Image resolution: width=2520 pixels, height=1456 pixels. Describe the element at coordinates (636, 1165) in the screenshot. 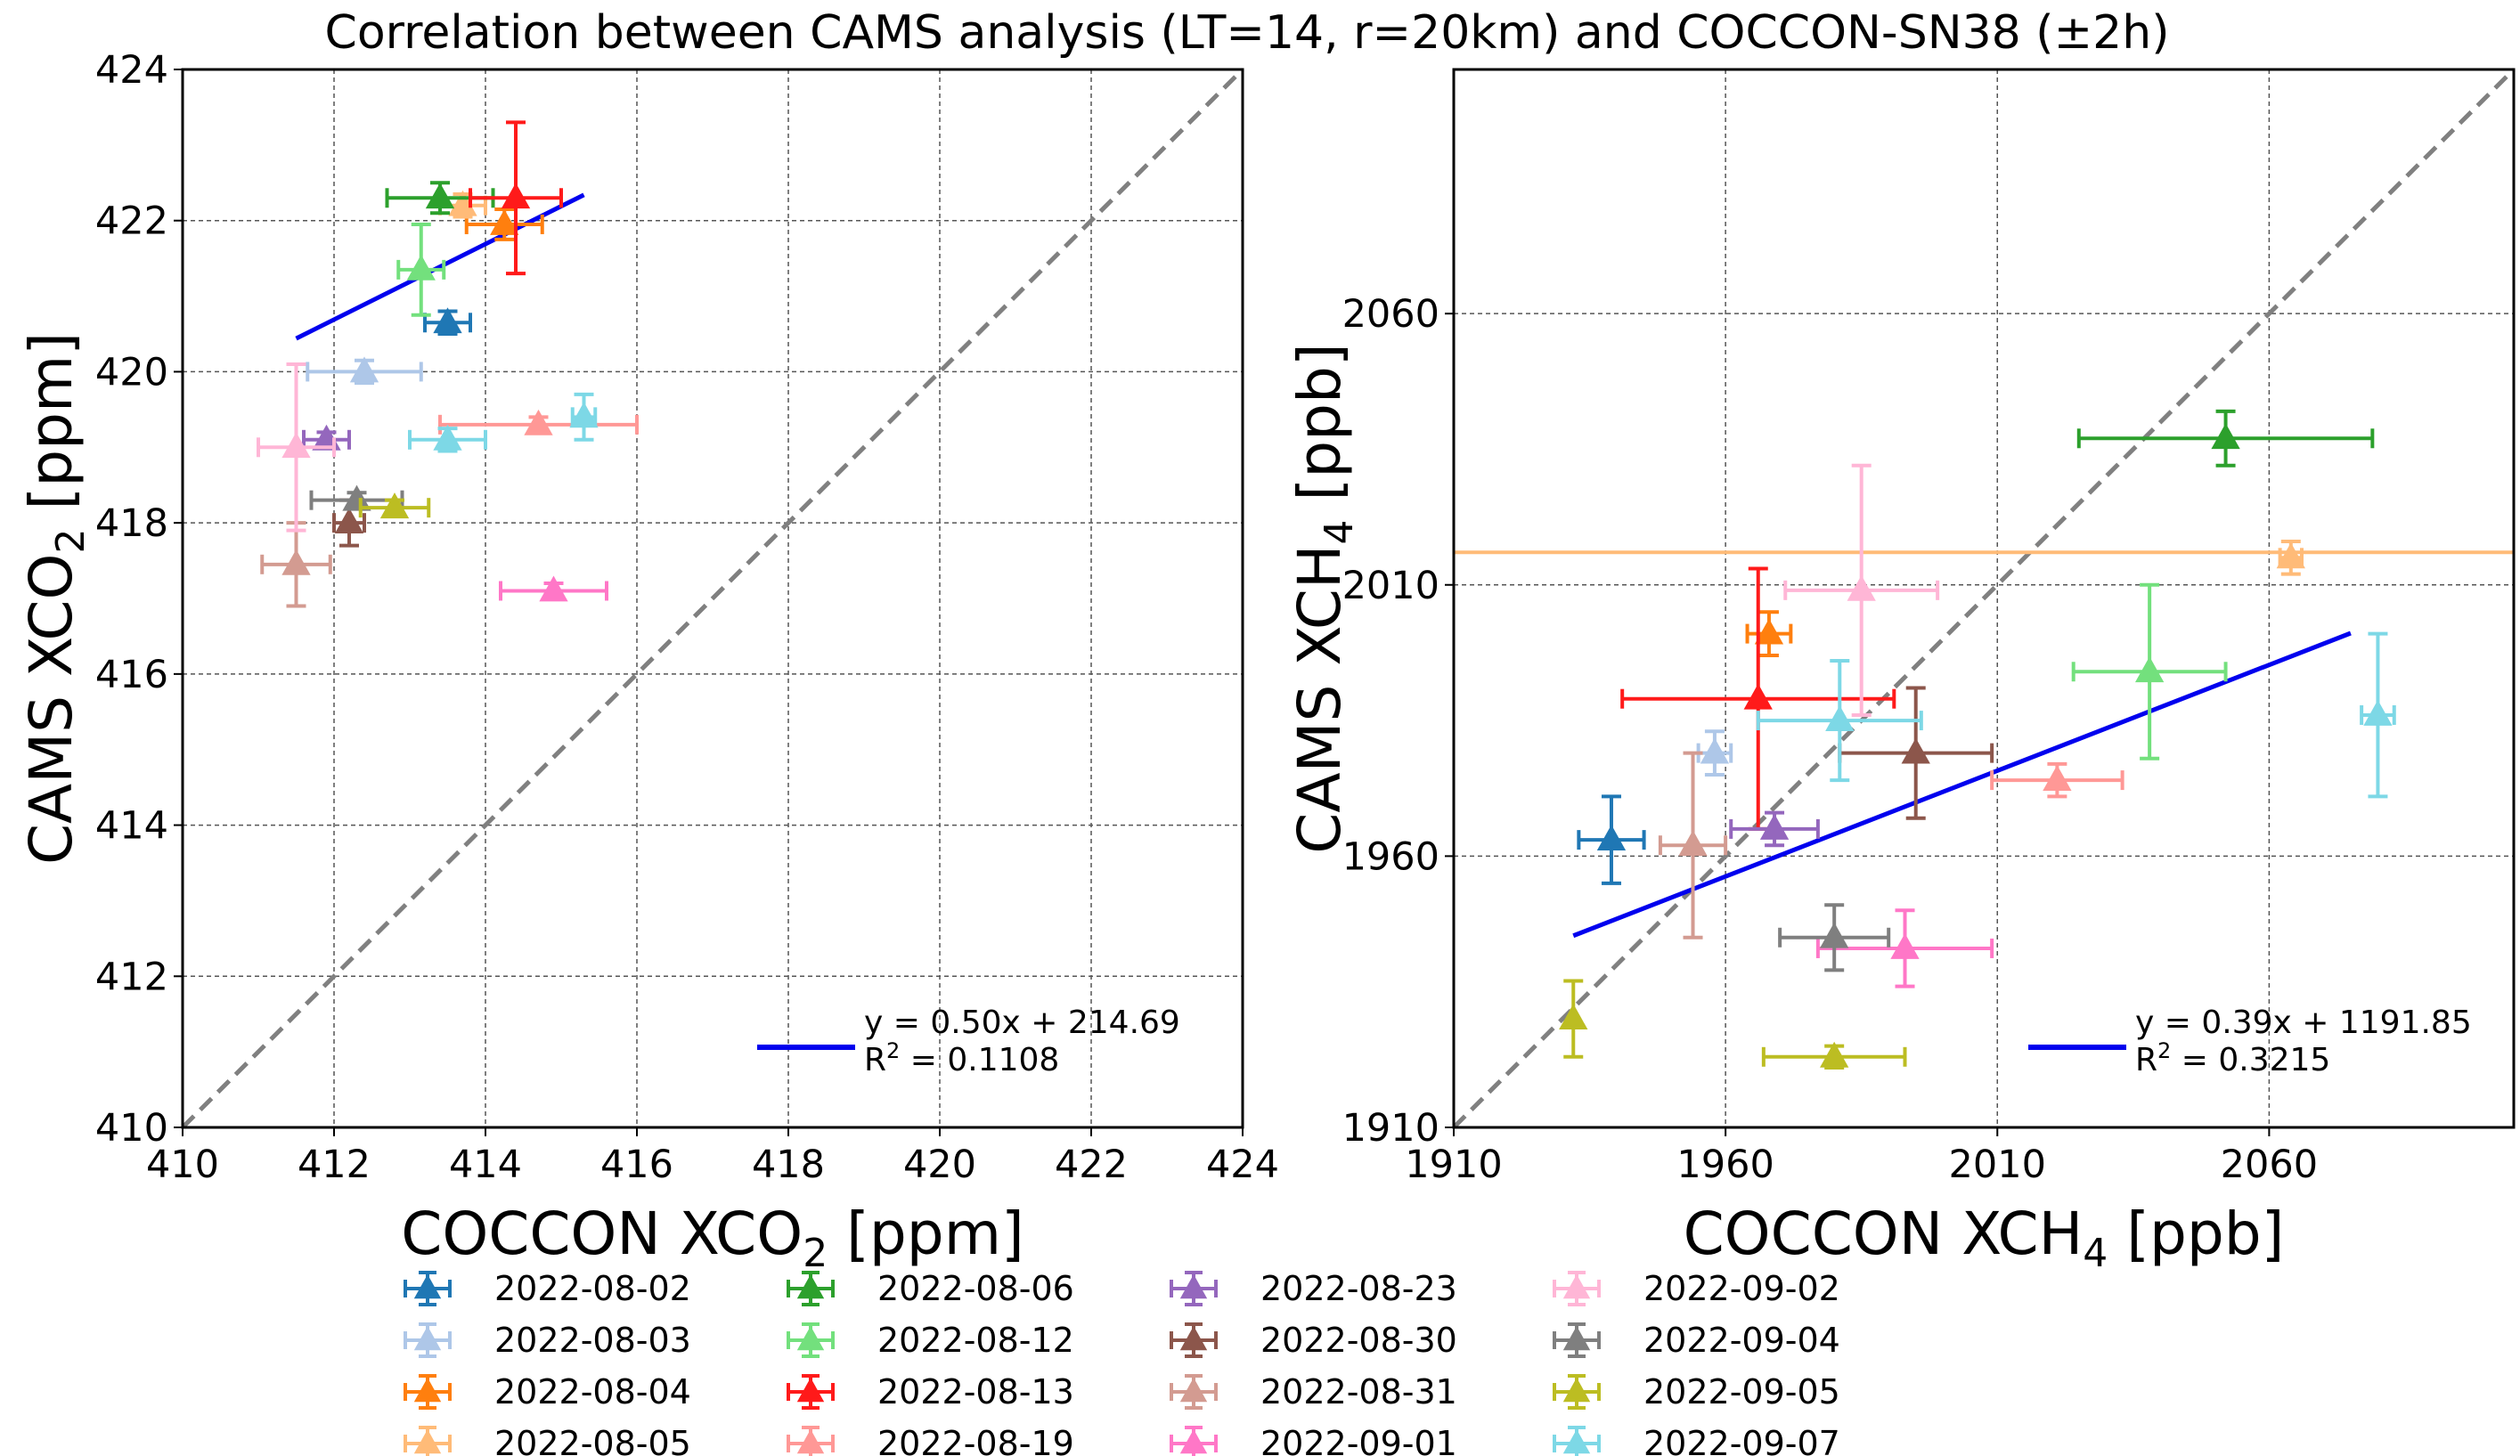

I see `co2-xtick-label: 416` at that location.